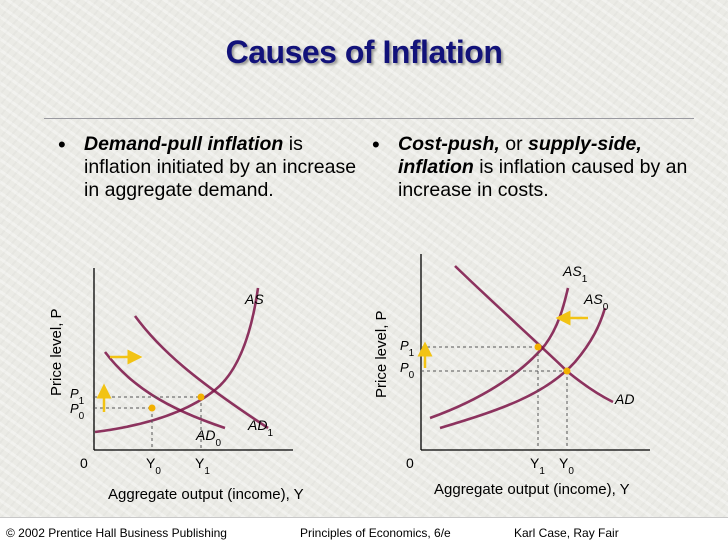 The image size is (728, 547). I want to click on ad1-label: AD1, so click(260, 428).